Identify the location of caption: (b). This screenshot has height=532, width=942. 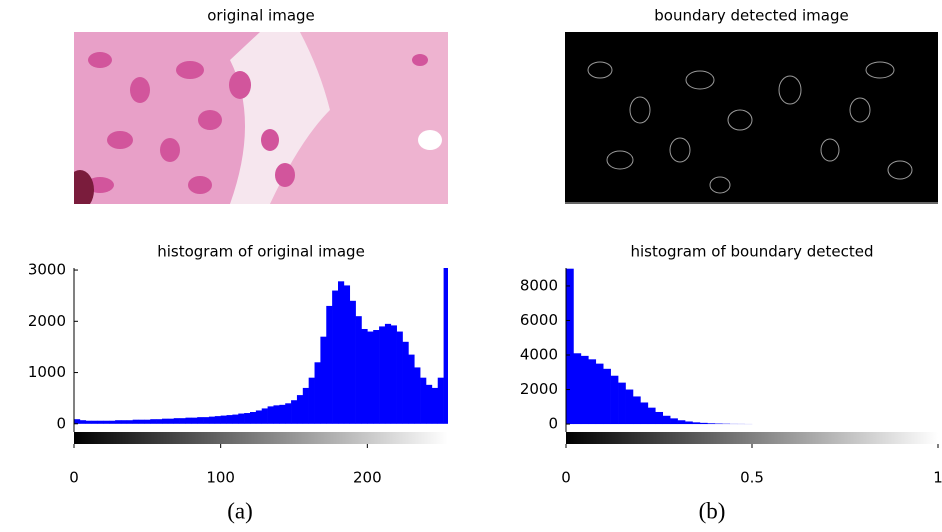
(712, 510).